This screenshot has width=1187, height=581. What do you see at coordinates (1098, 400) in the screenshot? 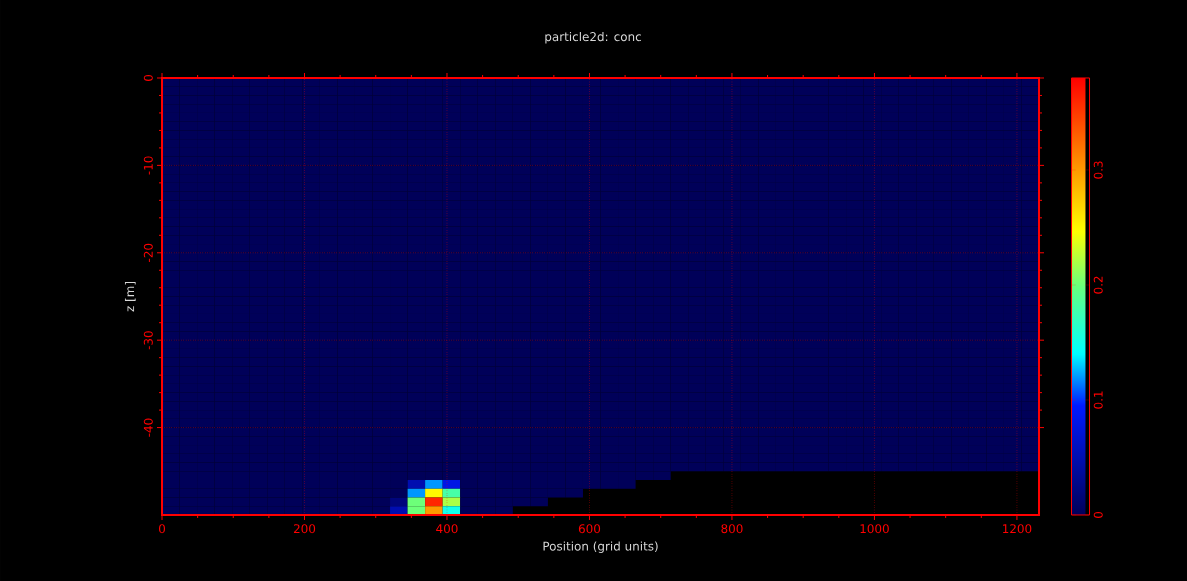
I see `color-bar-label: 0.1` at bounding box center [1098, 400].